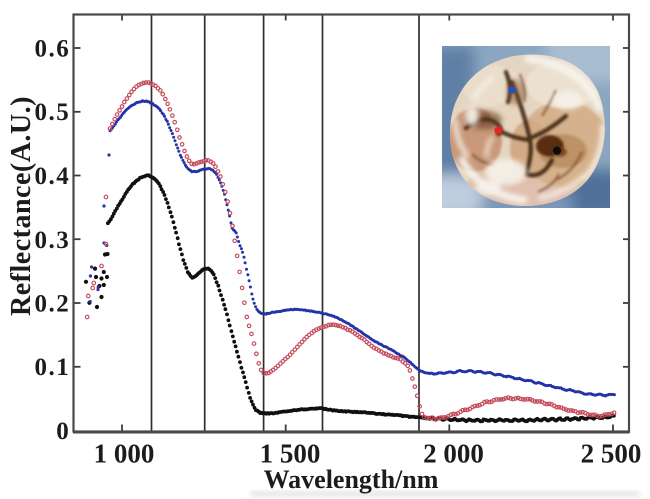  What do you see at coordinates (52, 240) in the screenshot?
I see `svg-text: 0.3` at bounding box center [52, 240].